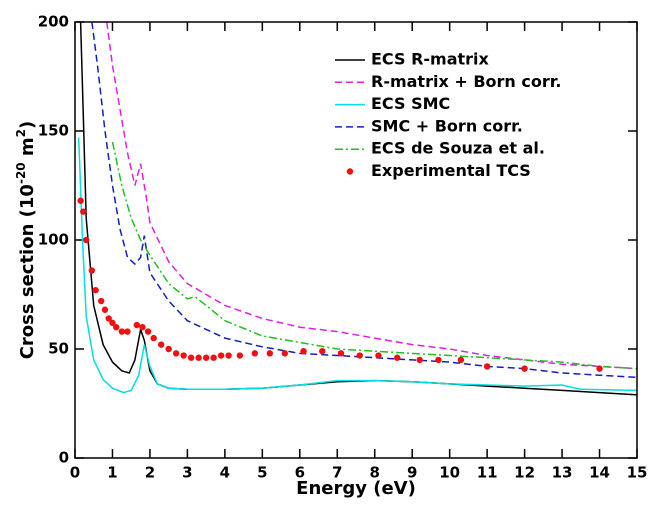 This screenshot has height=505, width=650. What do you see at coordinates (356, 488) in the screenshot?
I see `x-axis-label: Energy (eV)` at bounding box center [356, 488].